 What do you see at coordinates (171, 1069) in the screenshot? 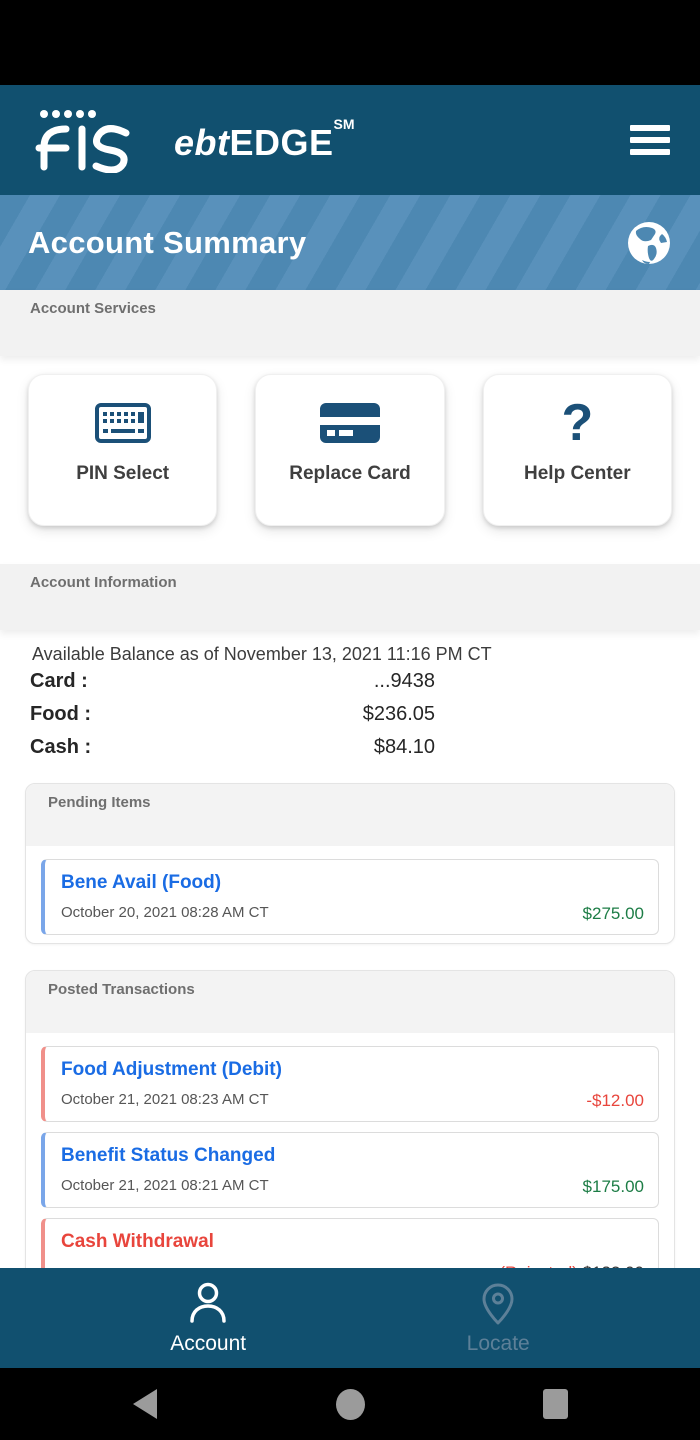
I see `transaction-title: Food Adjustment (Debit)` at bounding box center [171, 1069].